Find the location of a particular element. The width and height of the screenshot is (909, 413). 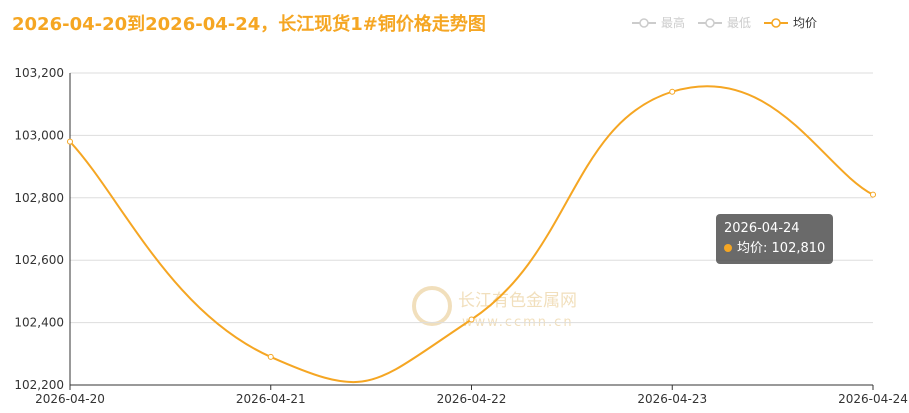

y-tick-label: 103,000 is located at coordinates (39, 135).